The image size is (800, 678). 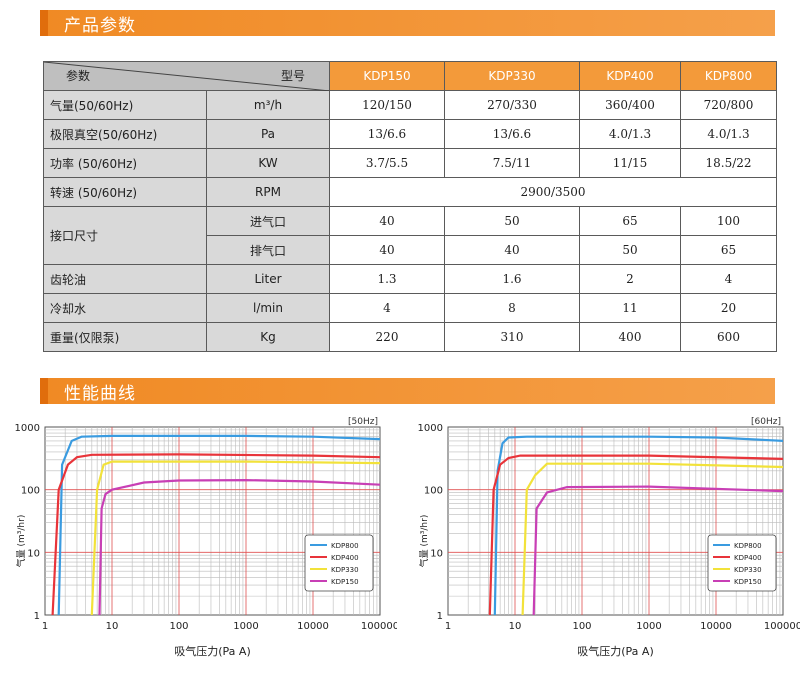 What do you see at coordinates (728, 308) in the screenshot?
I see `value-cell: 20` at bounding box center [728, 308].